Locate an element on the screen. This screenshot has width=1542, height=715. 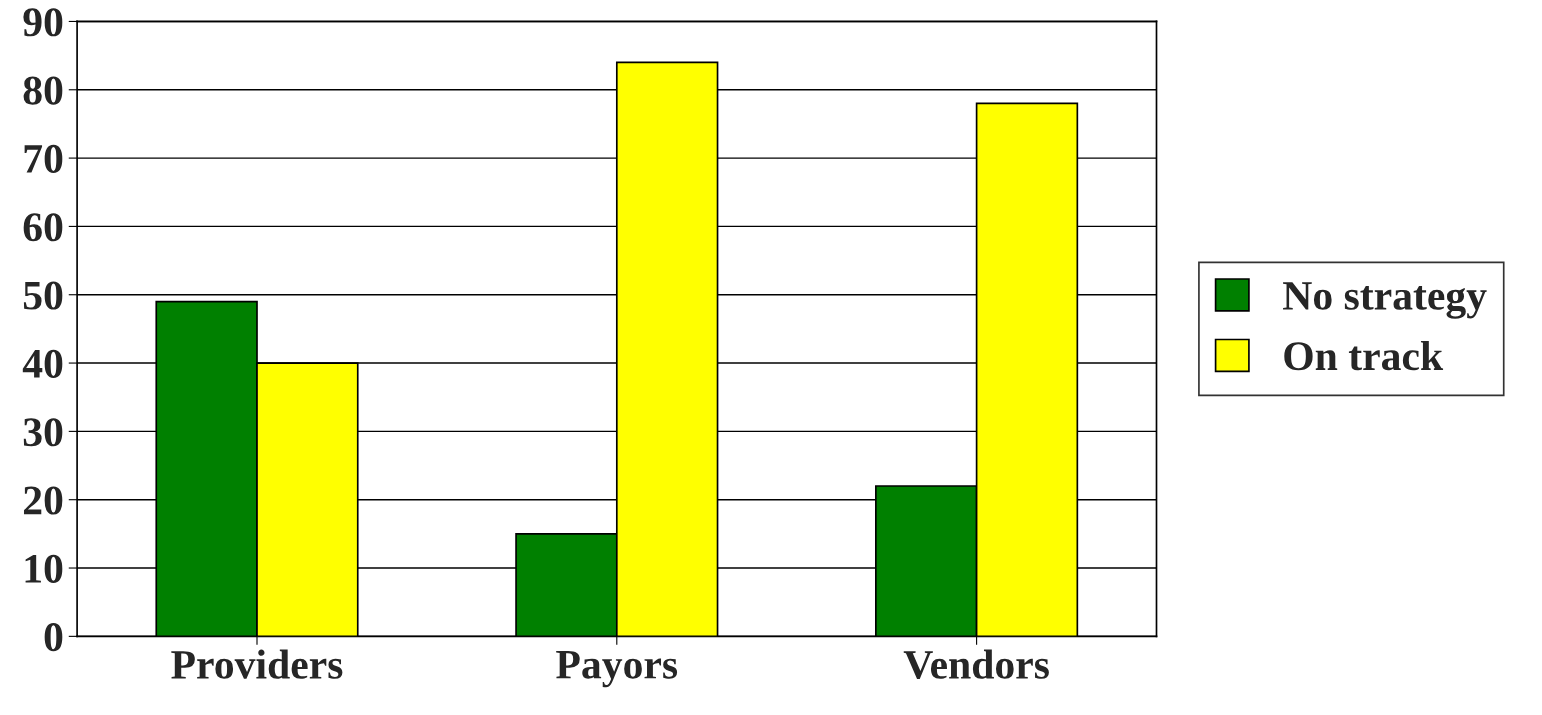
y-tick-label: 70 is located at coordinates (43, 158).